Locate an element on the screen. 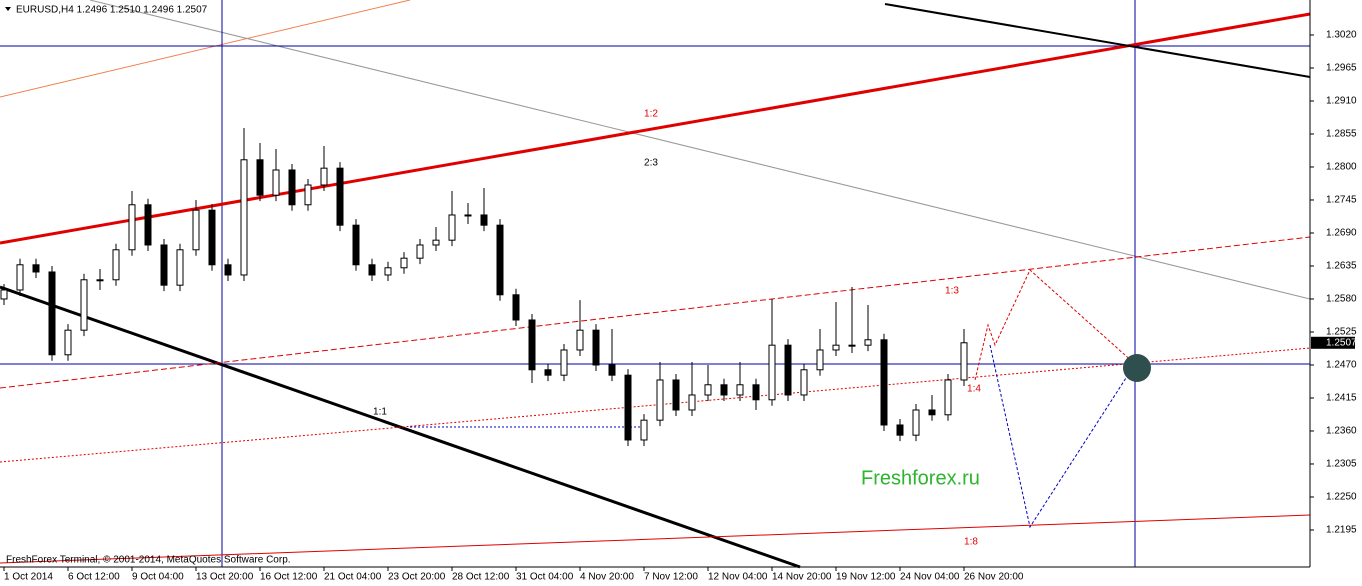 This screenshot has height=586, width=1362. y-tick-label: 1.2415 is located at coordinates (1341, 398).